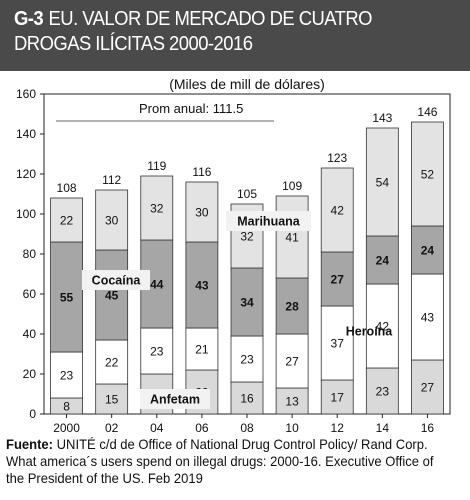  Describe the element at coordinates (428, 428) in the screenshot. I see `x-tick-label: 16` at that location.